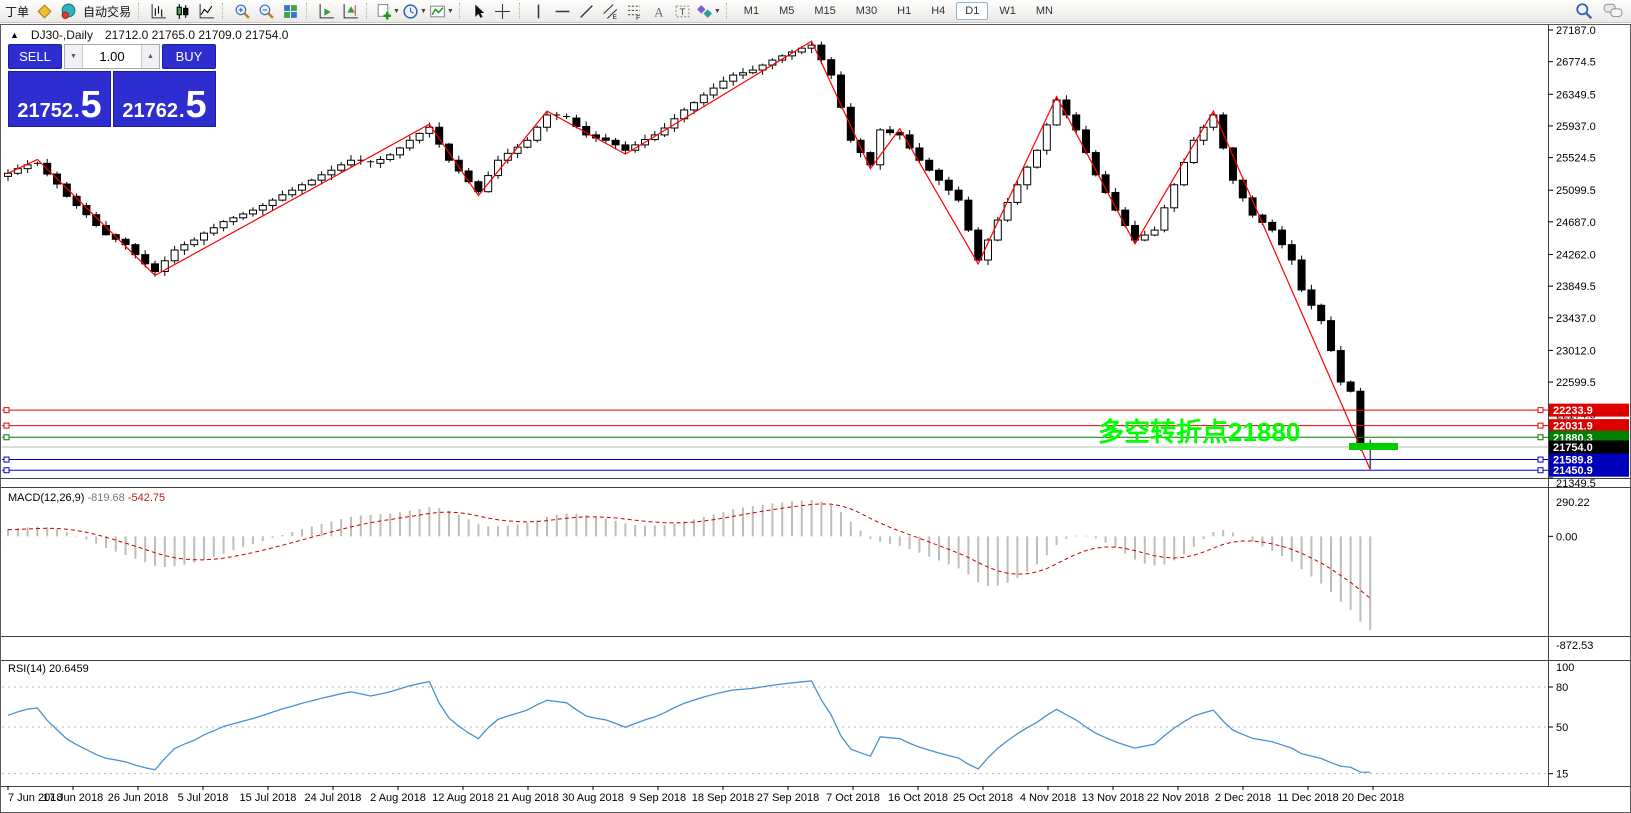 The image size is (1631, 813). Describe the element at coordinates (74, 56) in the screenshot. I see `volume-decrease-button: ▼` at that location.